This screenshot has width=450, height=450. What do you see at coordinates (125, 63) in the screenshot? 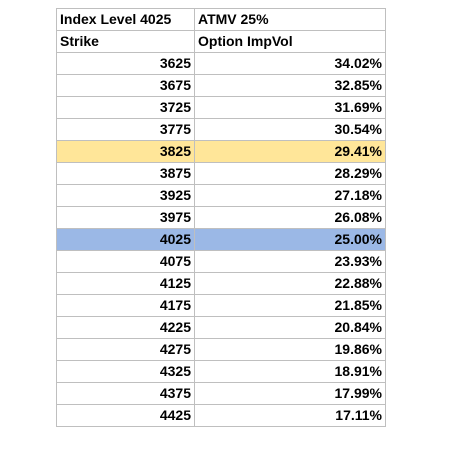
I see `strike-cell: 3625` at bounding box center [125, 63].